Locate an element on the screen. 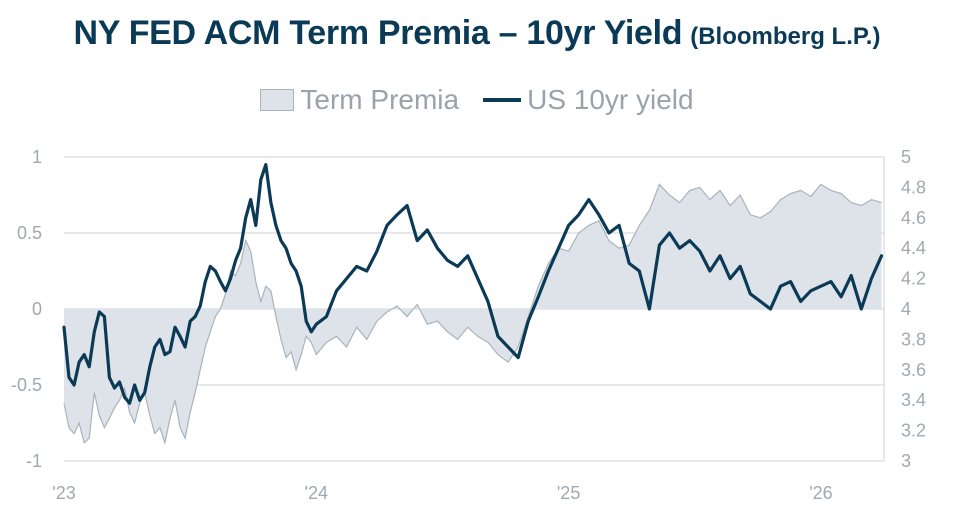 Image resolution: width=954 pixels, height=526 pixels. right-tick-label: 4 is located at coordinates (906, 309).